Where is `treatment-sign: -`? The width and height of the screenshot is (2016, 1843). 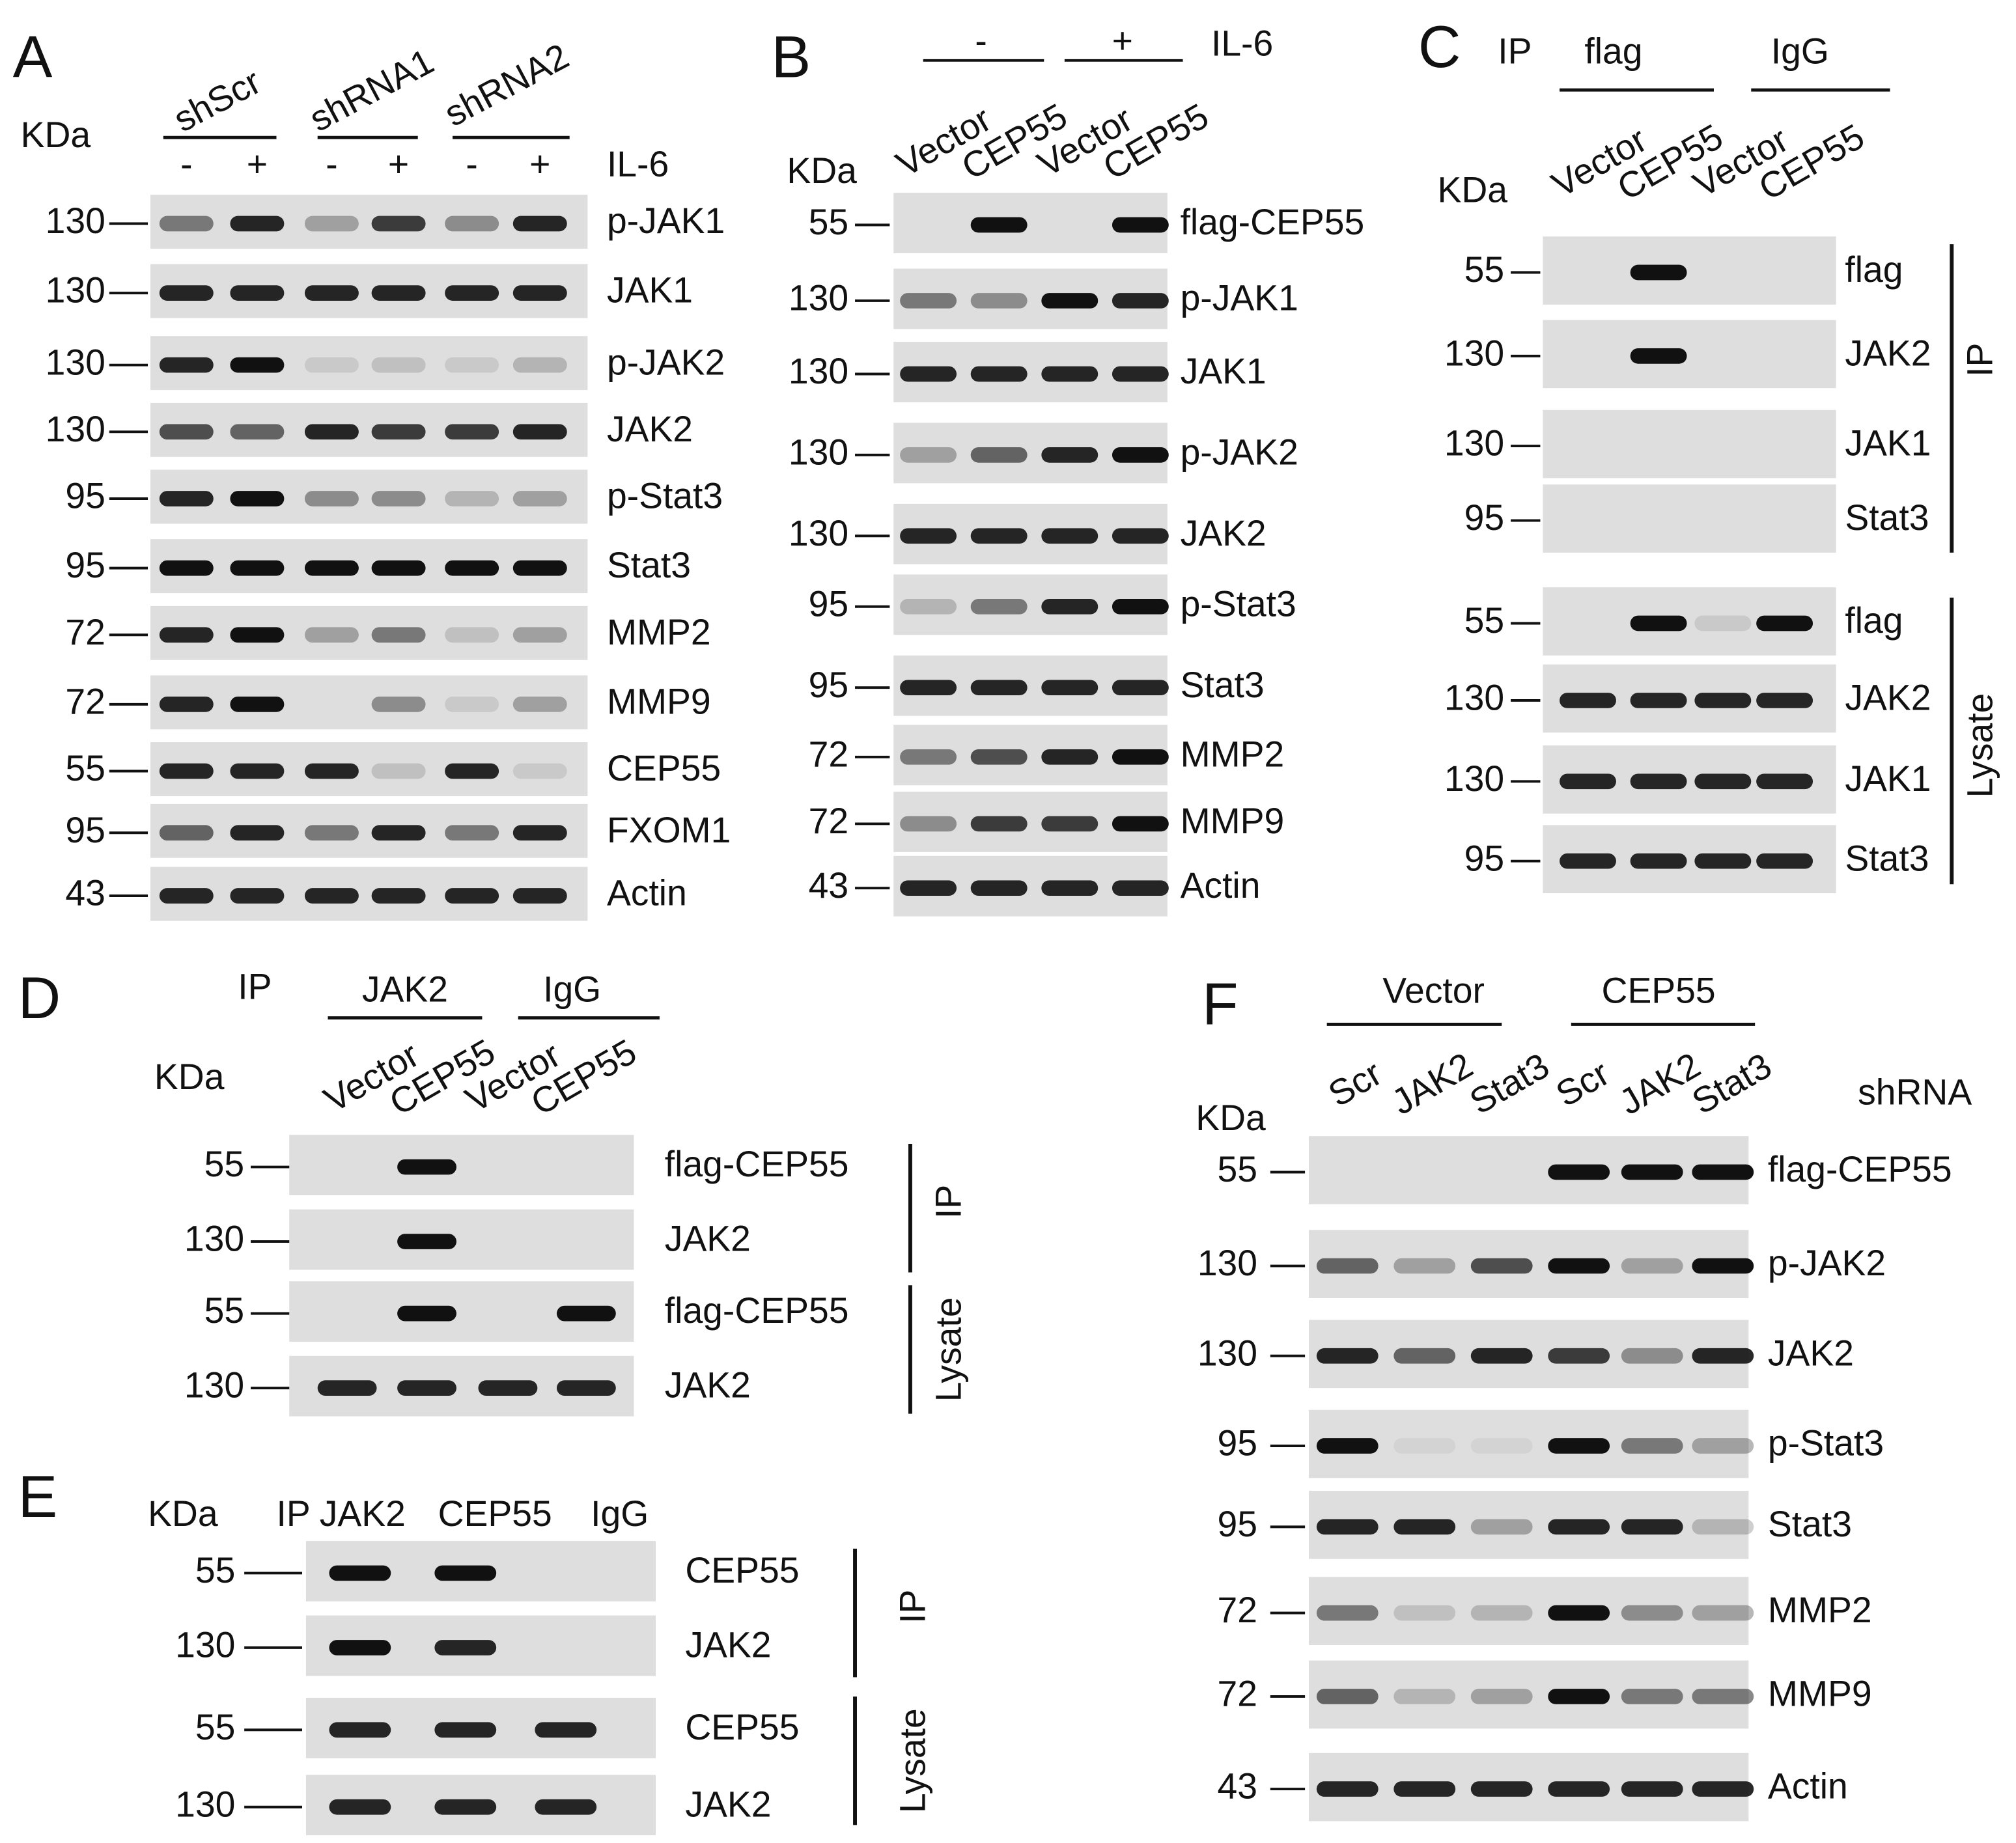 treatment-sign: - is located at coordinates (332, 164).